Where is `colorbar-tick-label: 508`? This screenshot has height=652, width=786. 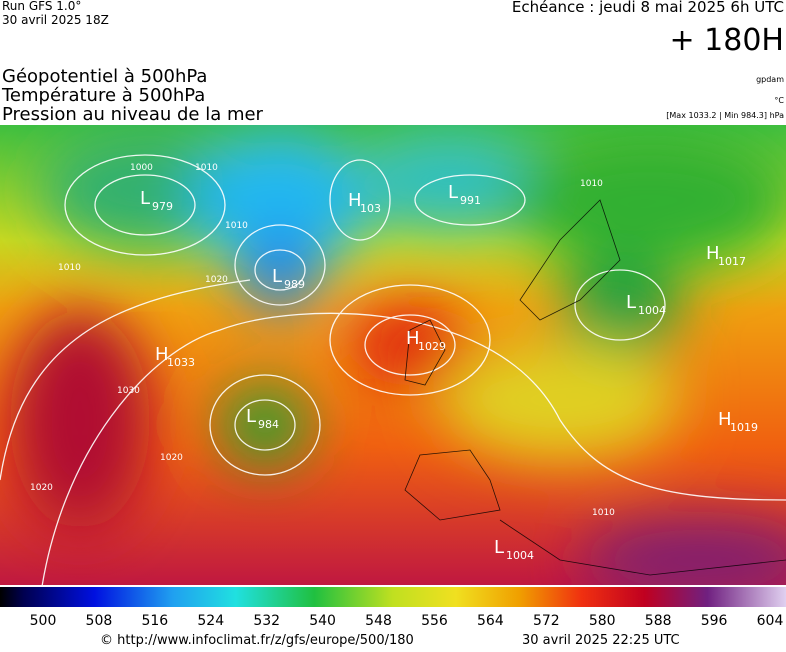
colorbar-tick-label: 508 is located at coordinates (99, 621).